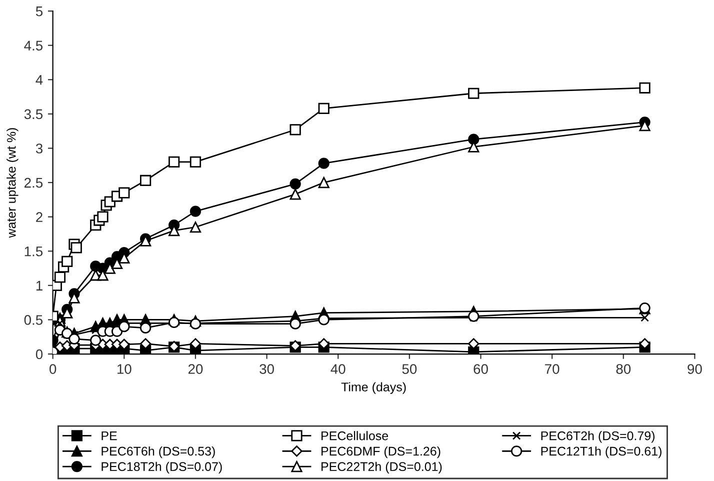 The width and height of the screenshot is (714, 481). Describe the element at coordinates (109, 436) in the screenshot. I see `legend-label: PE` at that location.